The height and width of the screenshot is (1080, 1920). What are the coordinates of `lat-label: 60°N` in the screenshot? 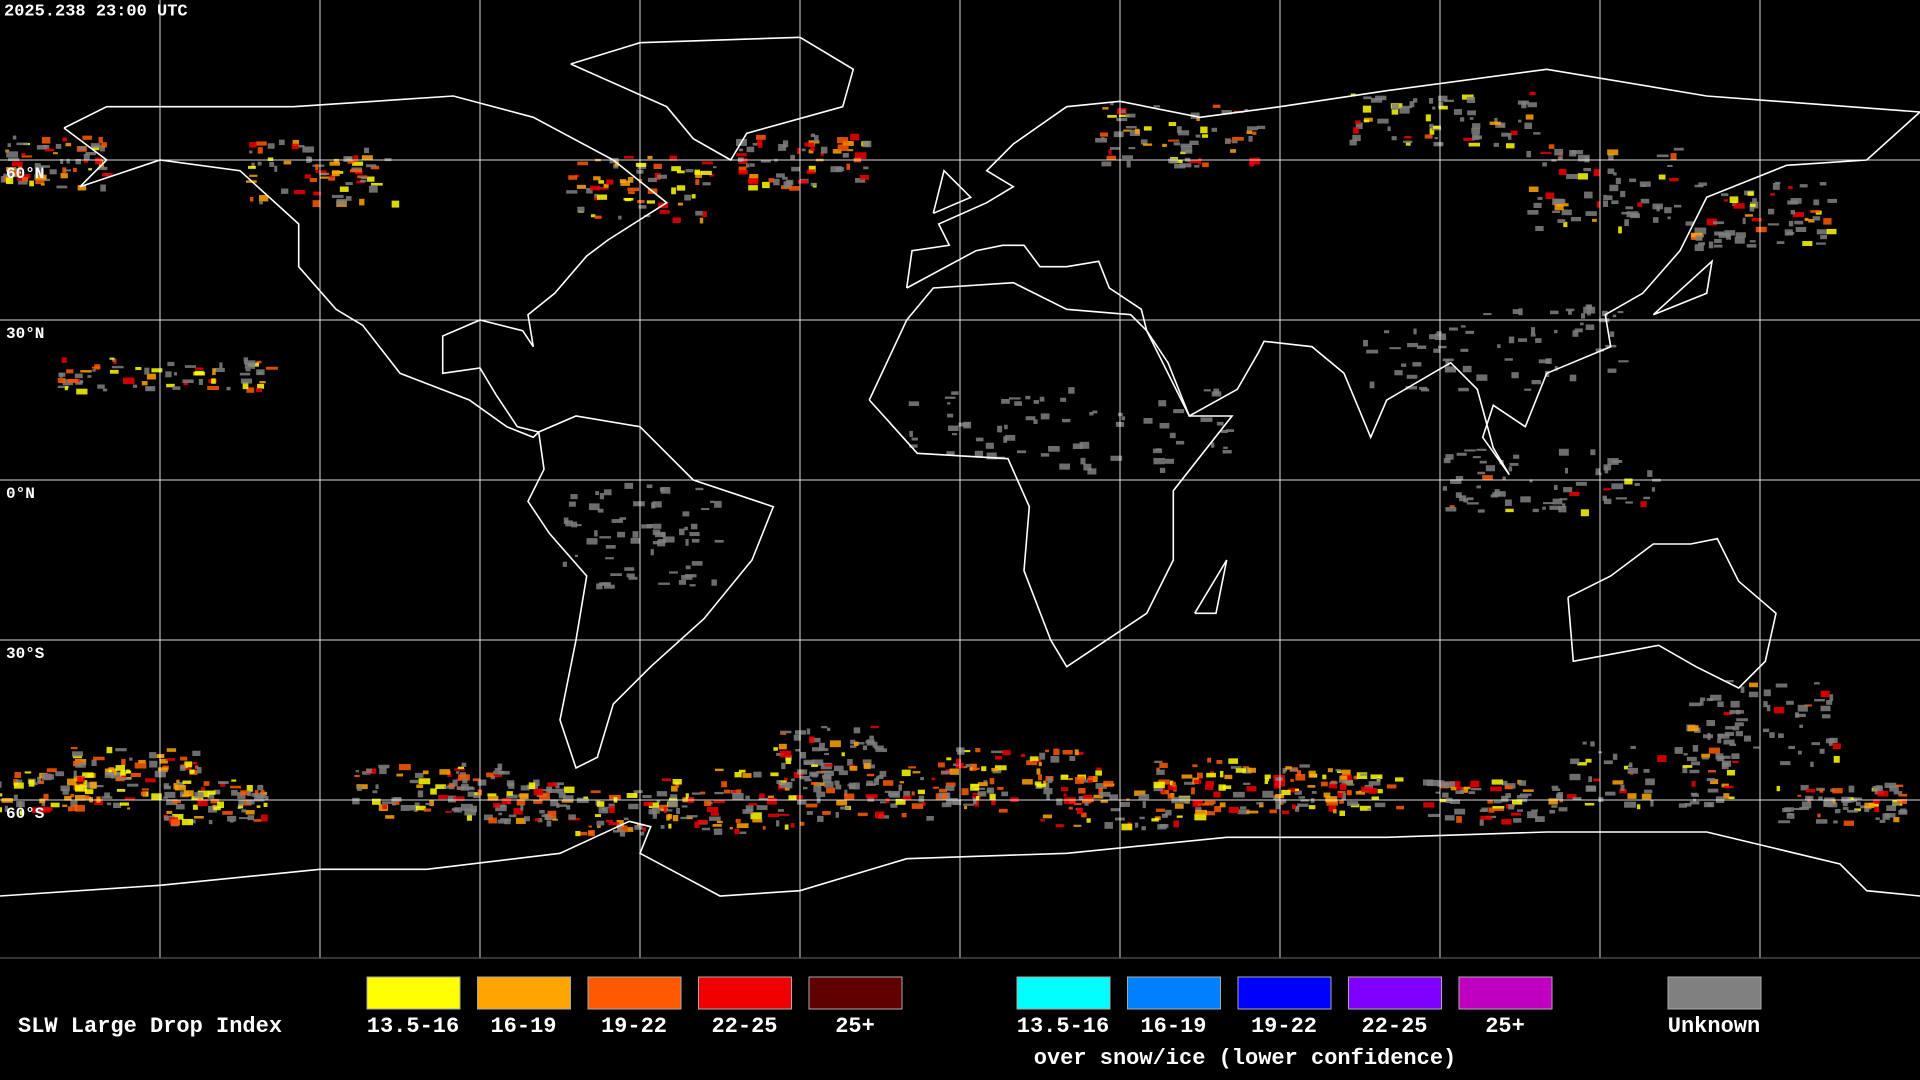 It's located at (25, 174).